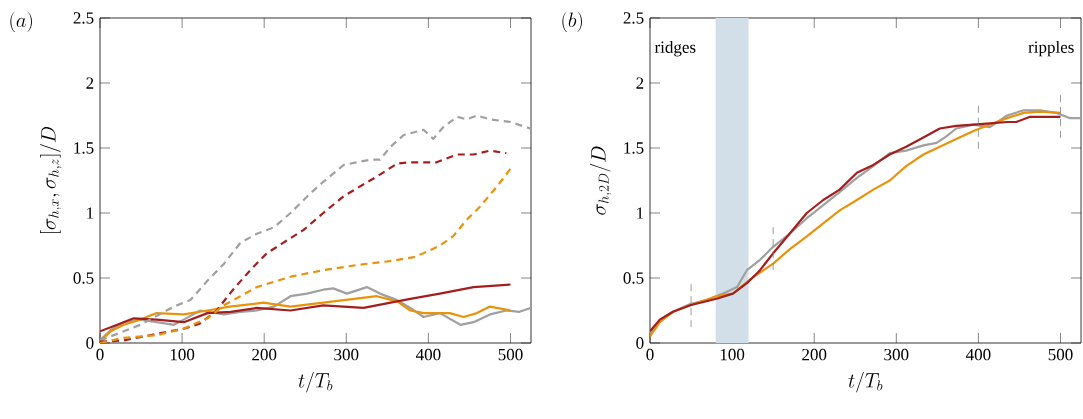  What do you see at coordinates (21, 22) in the screenshot?
I see `chart-title: $(a)$` at bounding box center [21, 22].